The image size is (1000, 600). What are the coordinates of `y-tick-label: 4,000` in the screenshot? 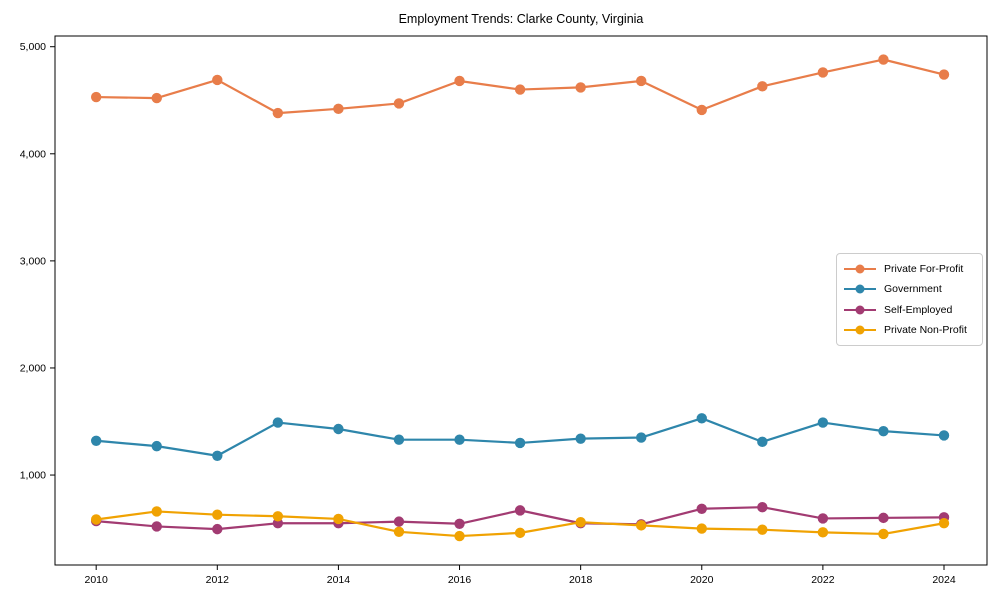 It's located at (33, 154).